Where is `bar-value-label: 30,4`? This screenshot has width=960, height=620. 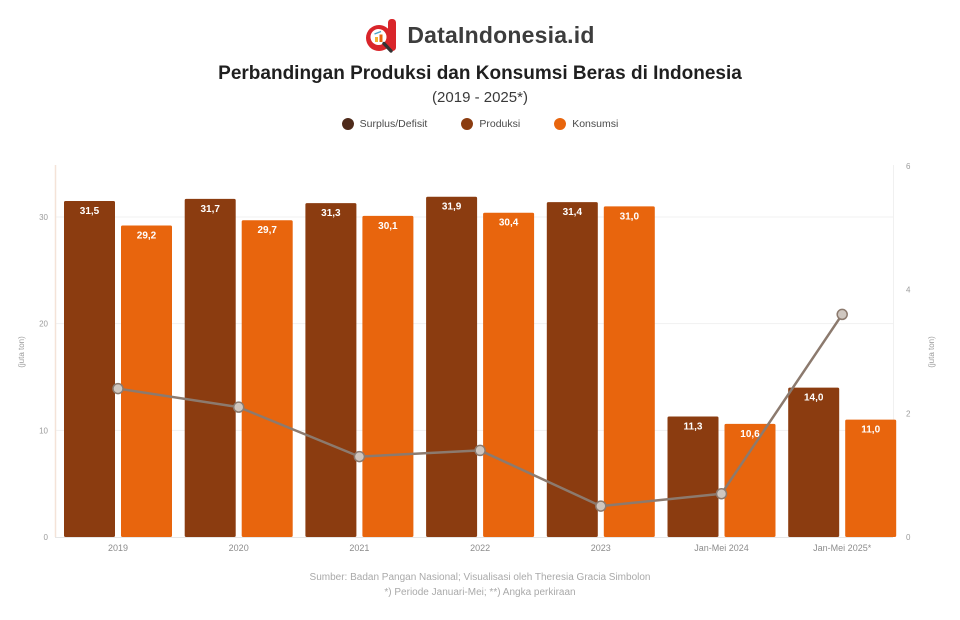
bar-value-label: 30,4 is located at coordinates (509, 223).